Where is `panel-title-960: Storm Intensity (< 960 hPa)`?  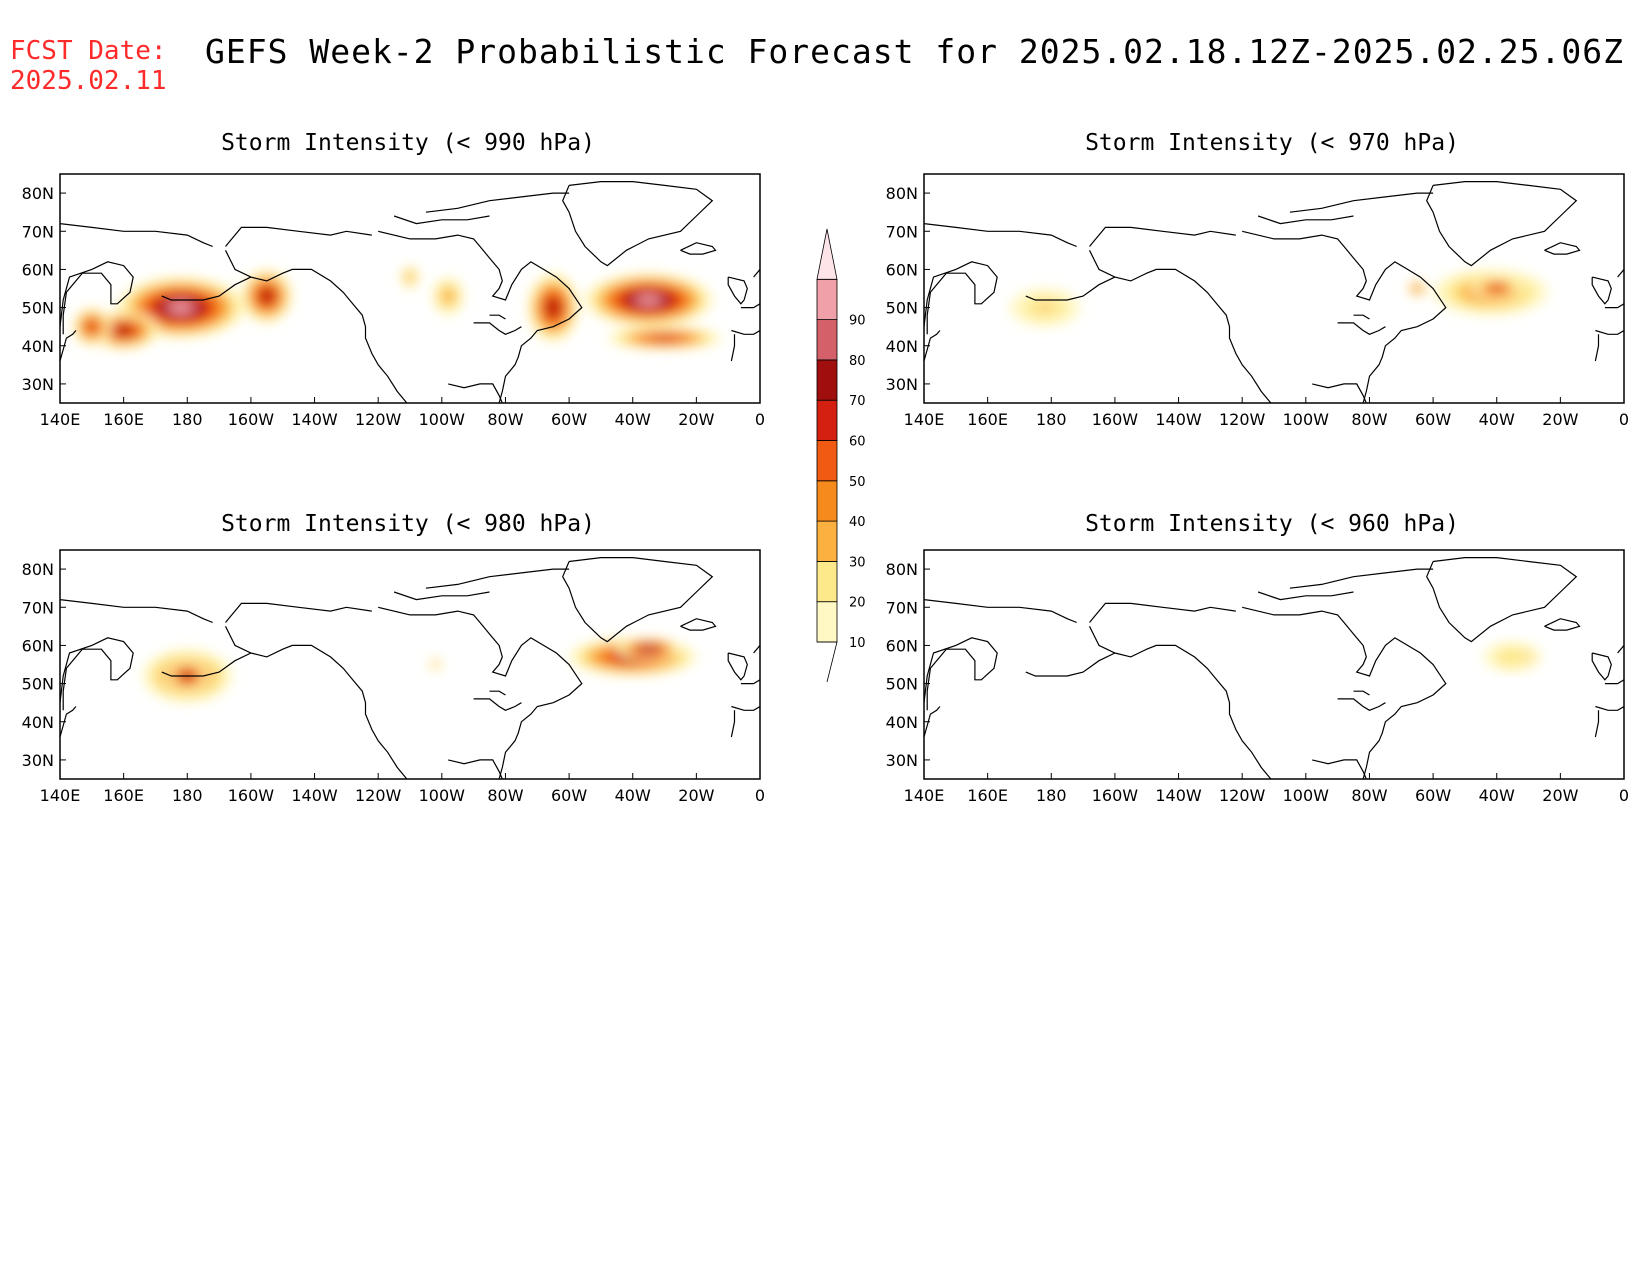 panel-title-960: Storm Intensity (< 960 hPa) is located at coordinates (1272, 524).